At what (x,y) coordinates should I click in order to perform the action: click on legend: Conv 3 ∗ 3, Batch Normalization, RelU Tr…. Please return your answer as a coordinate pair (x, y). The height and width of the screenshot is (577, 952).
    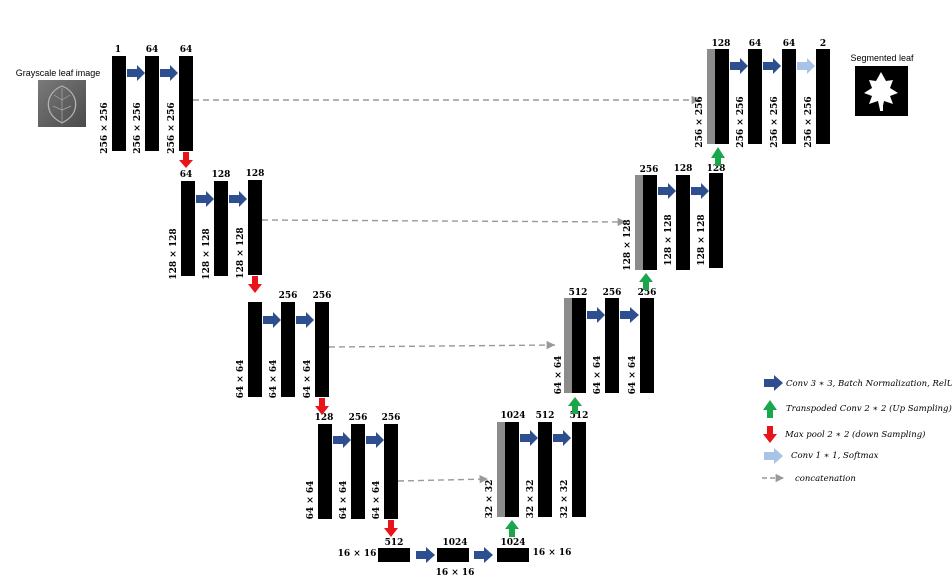
    Looking at the image, I should click on (857, 429).